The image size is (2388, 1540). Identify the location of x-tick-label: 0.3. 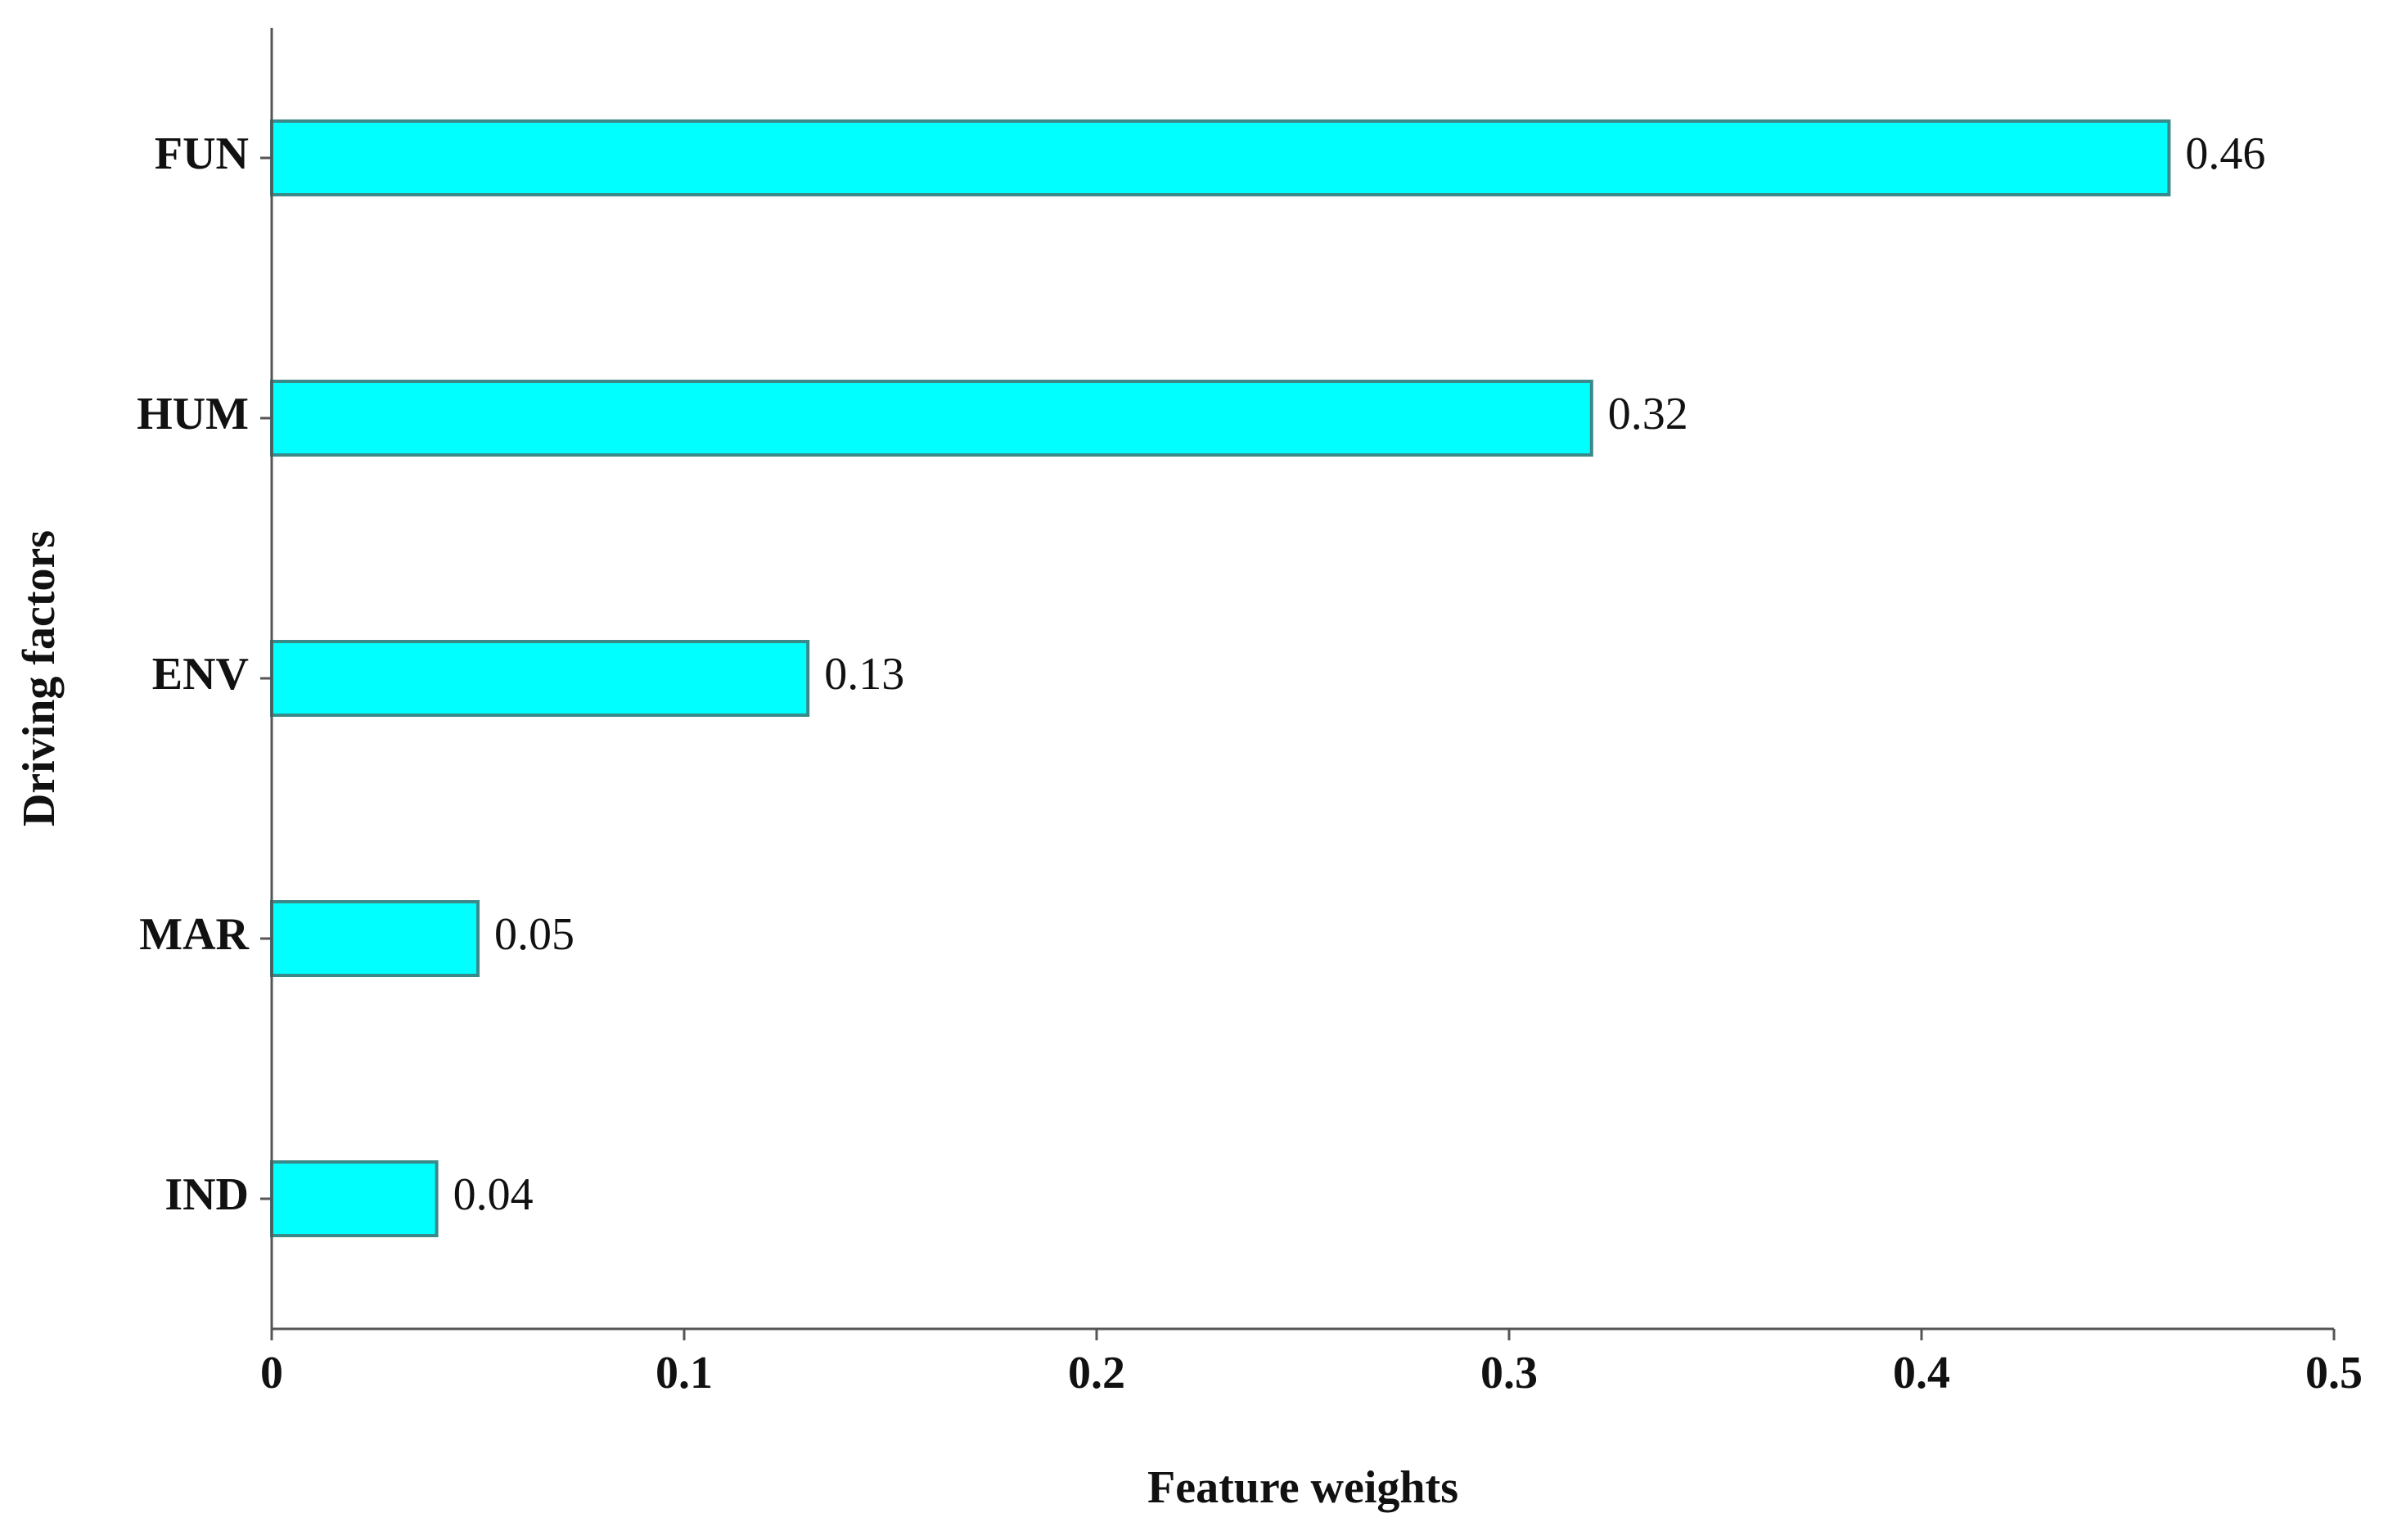
(1509, 1373).